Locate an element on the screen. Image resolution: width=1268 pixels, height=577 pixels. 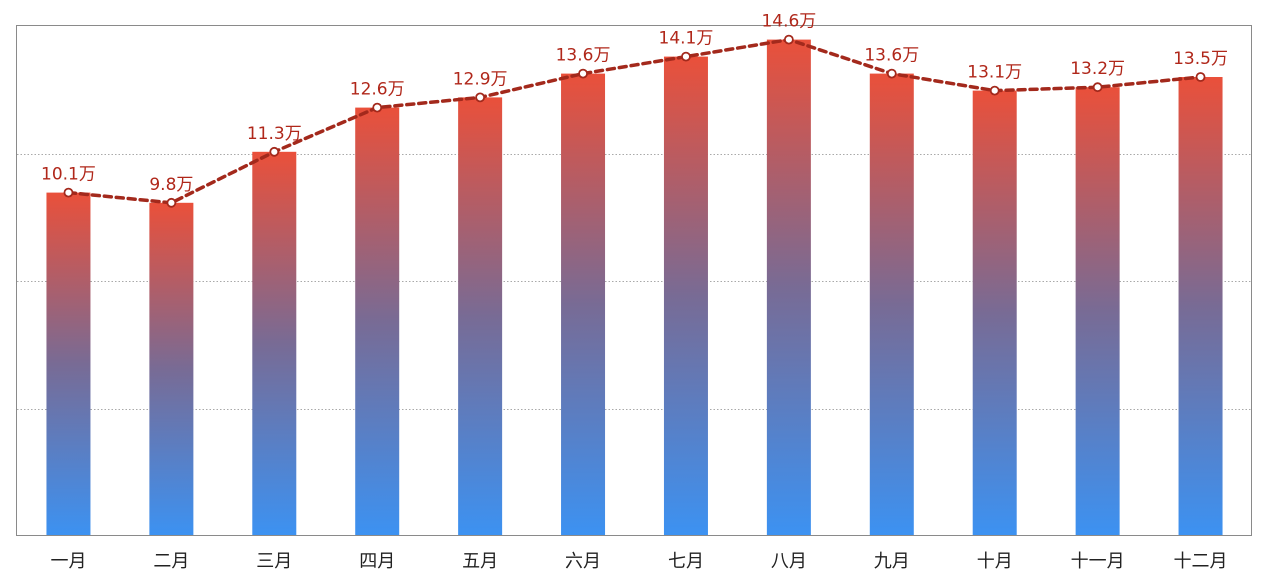
x-tick-label-9: 九月 is located at coordinates (892, 561).